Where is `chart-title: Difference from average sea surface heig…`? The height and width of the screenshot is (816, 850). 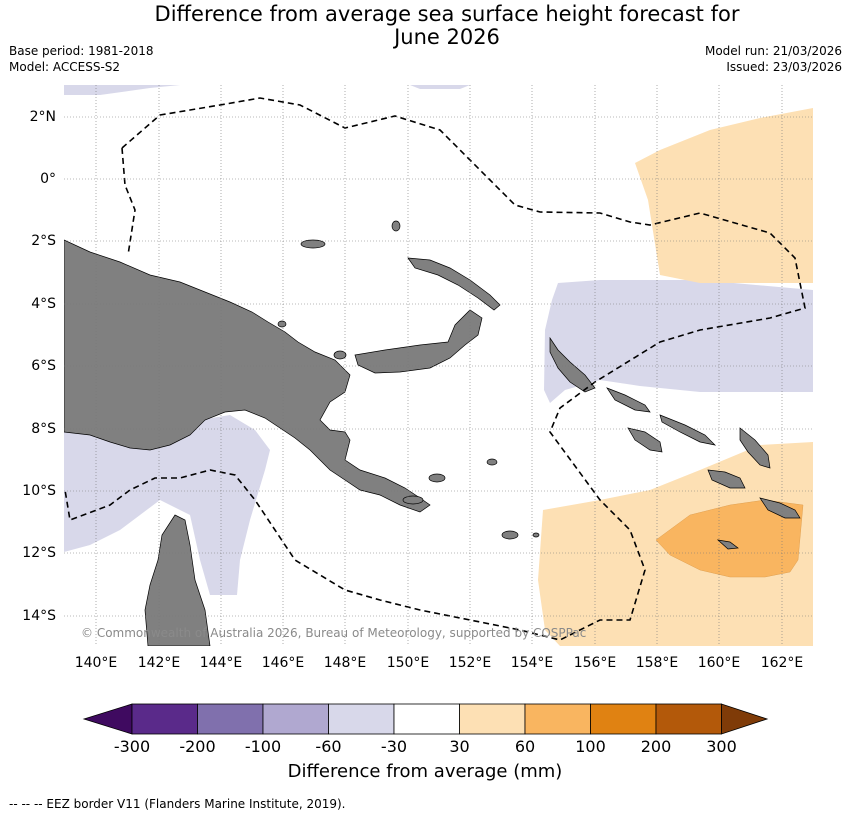
chart-title: Difference from average sea surface heig… is located at coordinates (425, 26).